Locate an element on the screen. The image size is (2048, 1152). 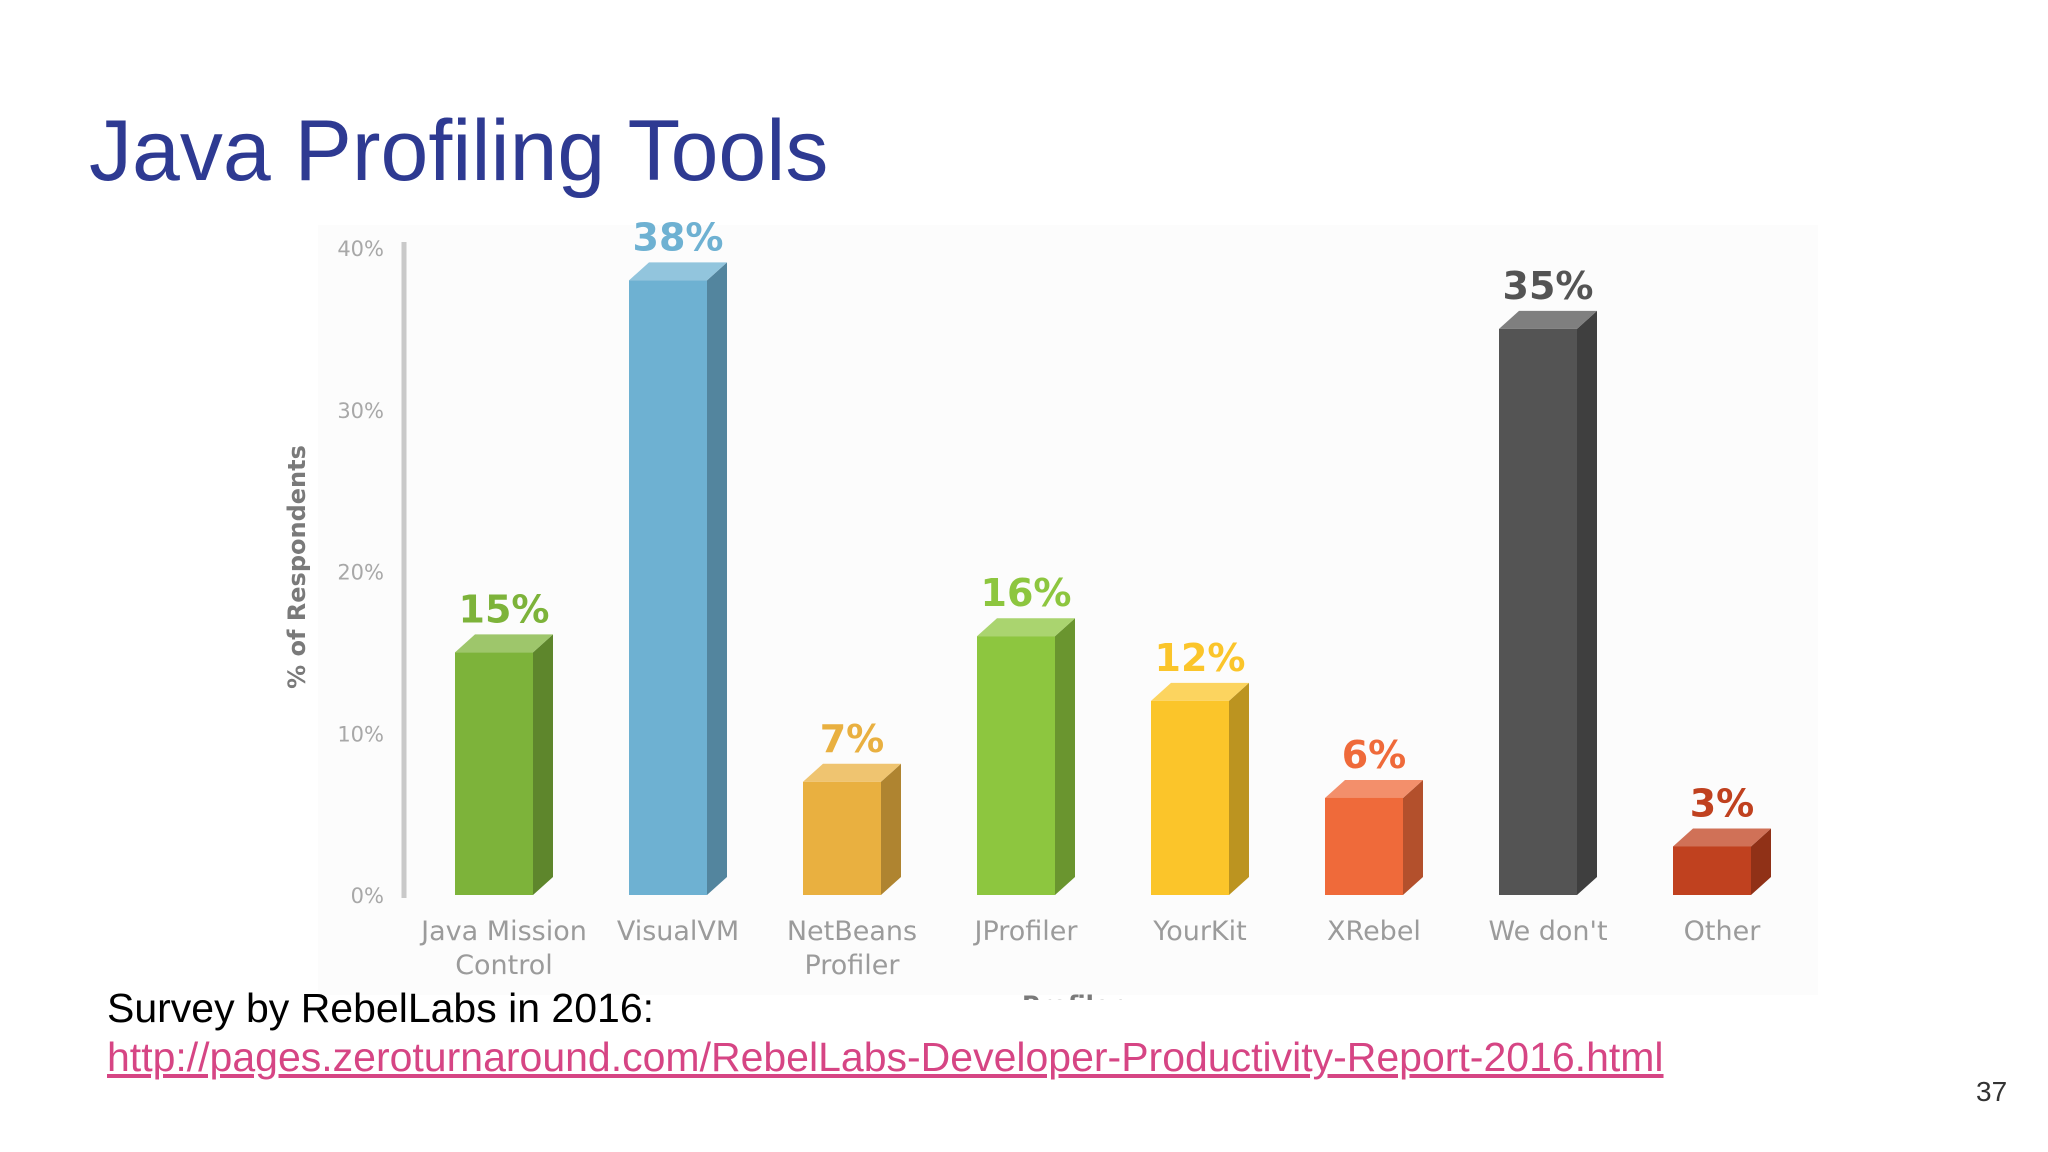
bar-group: 35% We don't is located at coordinates (1547, 605).